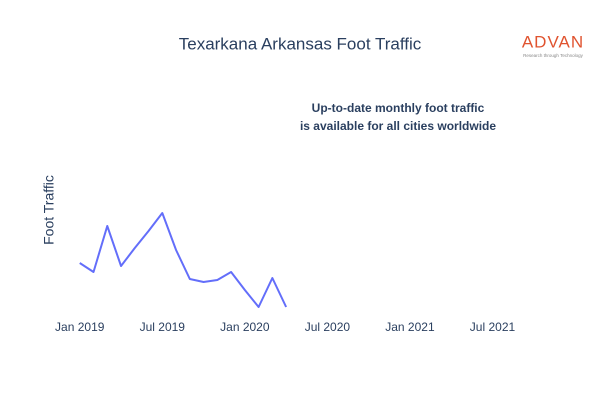 Image resolution: width=600 pixels, height=400 pixels. Describe the element at coordinates (300, 43) in the screenshot. I see `chart-title: Texarkana Arkansas Foot Traffic` at that location.